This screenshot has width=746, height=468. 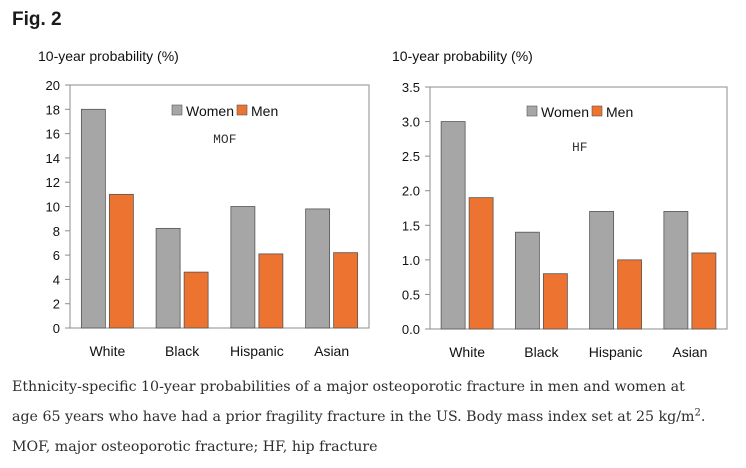 I want to click on mof-bar-men-hispanic, so click(x=271, y=291).